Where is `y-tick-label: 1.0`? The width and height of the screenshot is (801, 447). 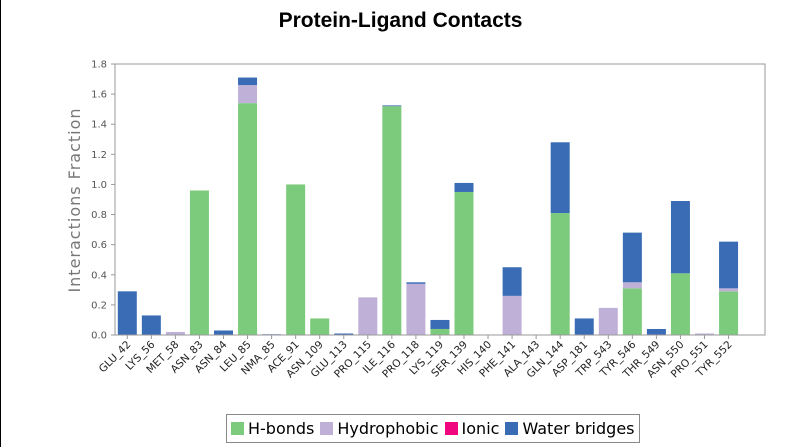
y-tick-label: 1.0 is located at coordinates (99, 185).